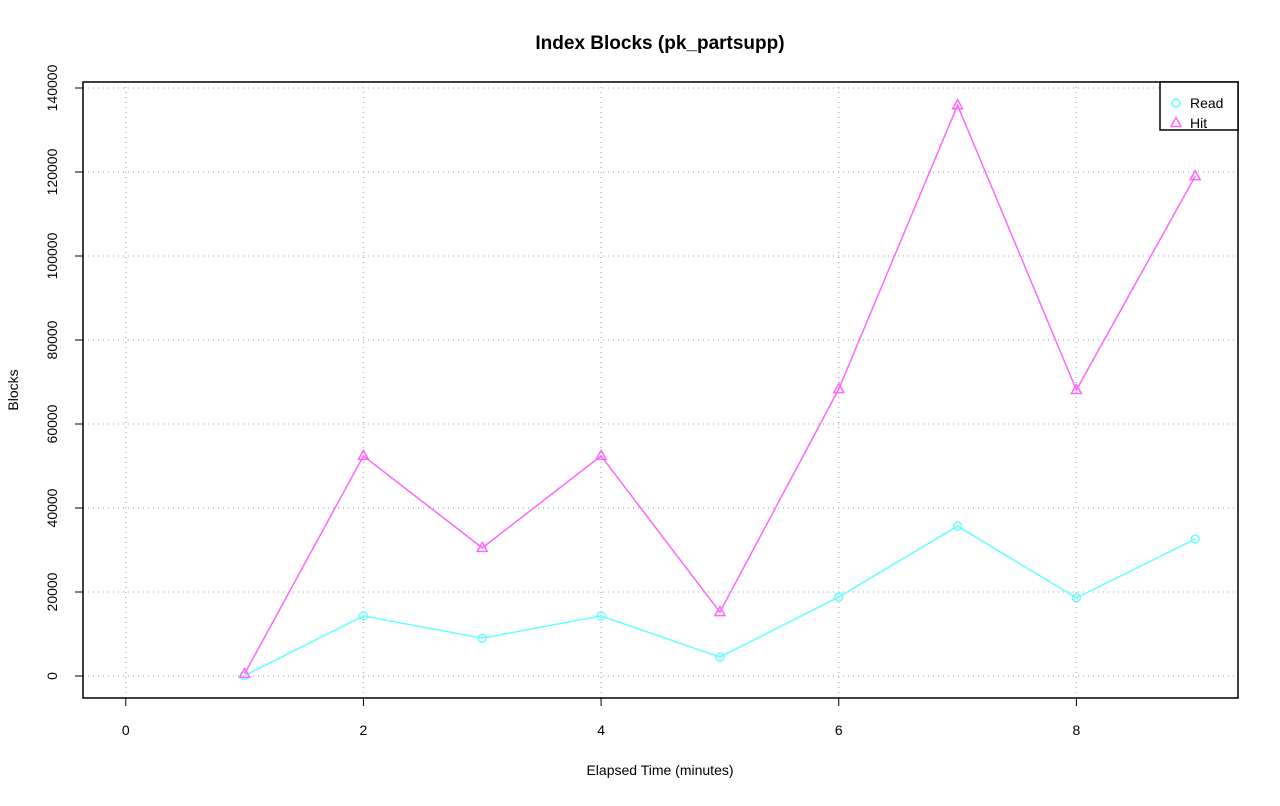  What do you see at coordinates (364, 730) in the screenshot?
I see `x-tick-label: 2` at bounding box center [364, 730].